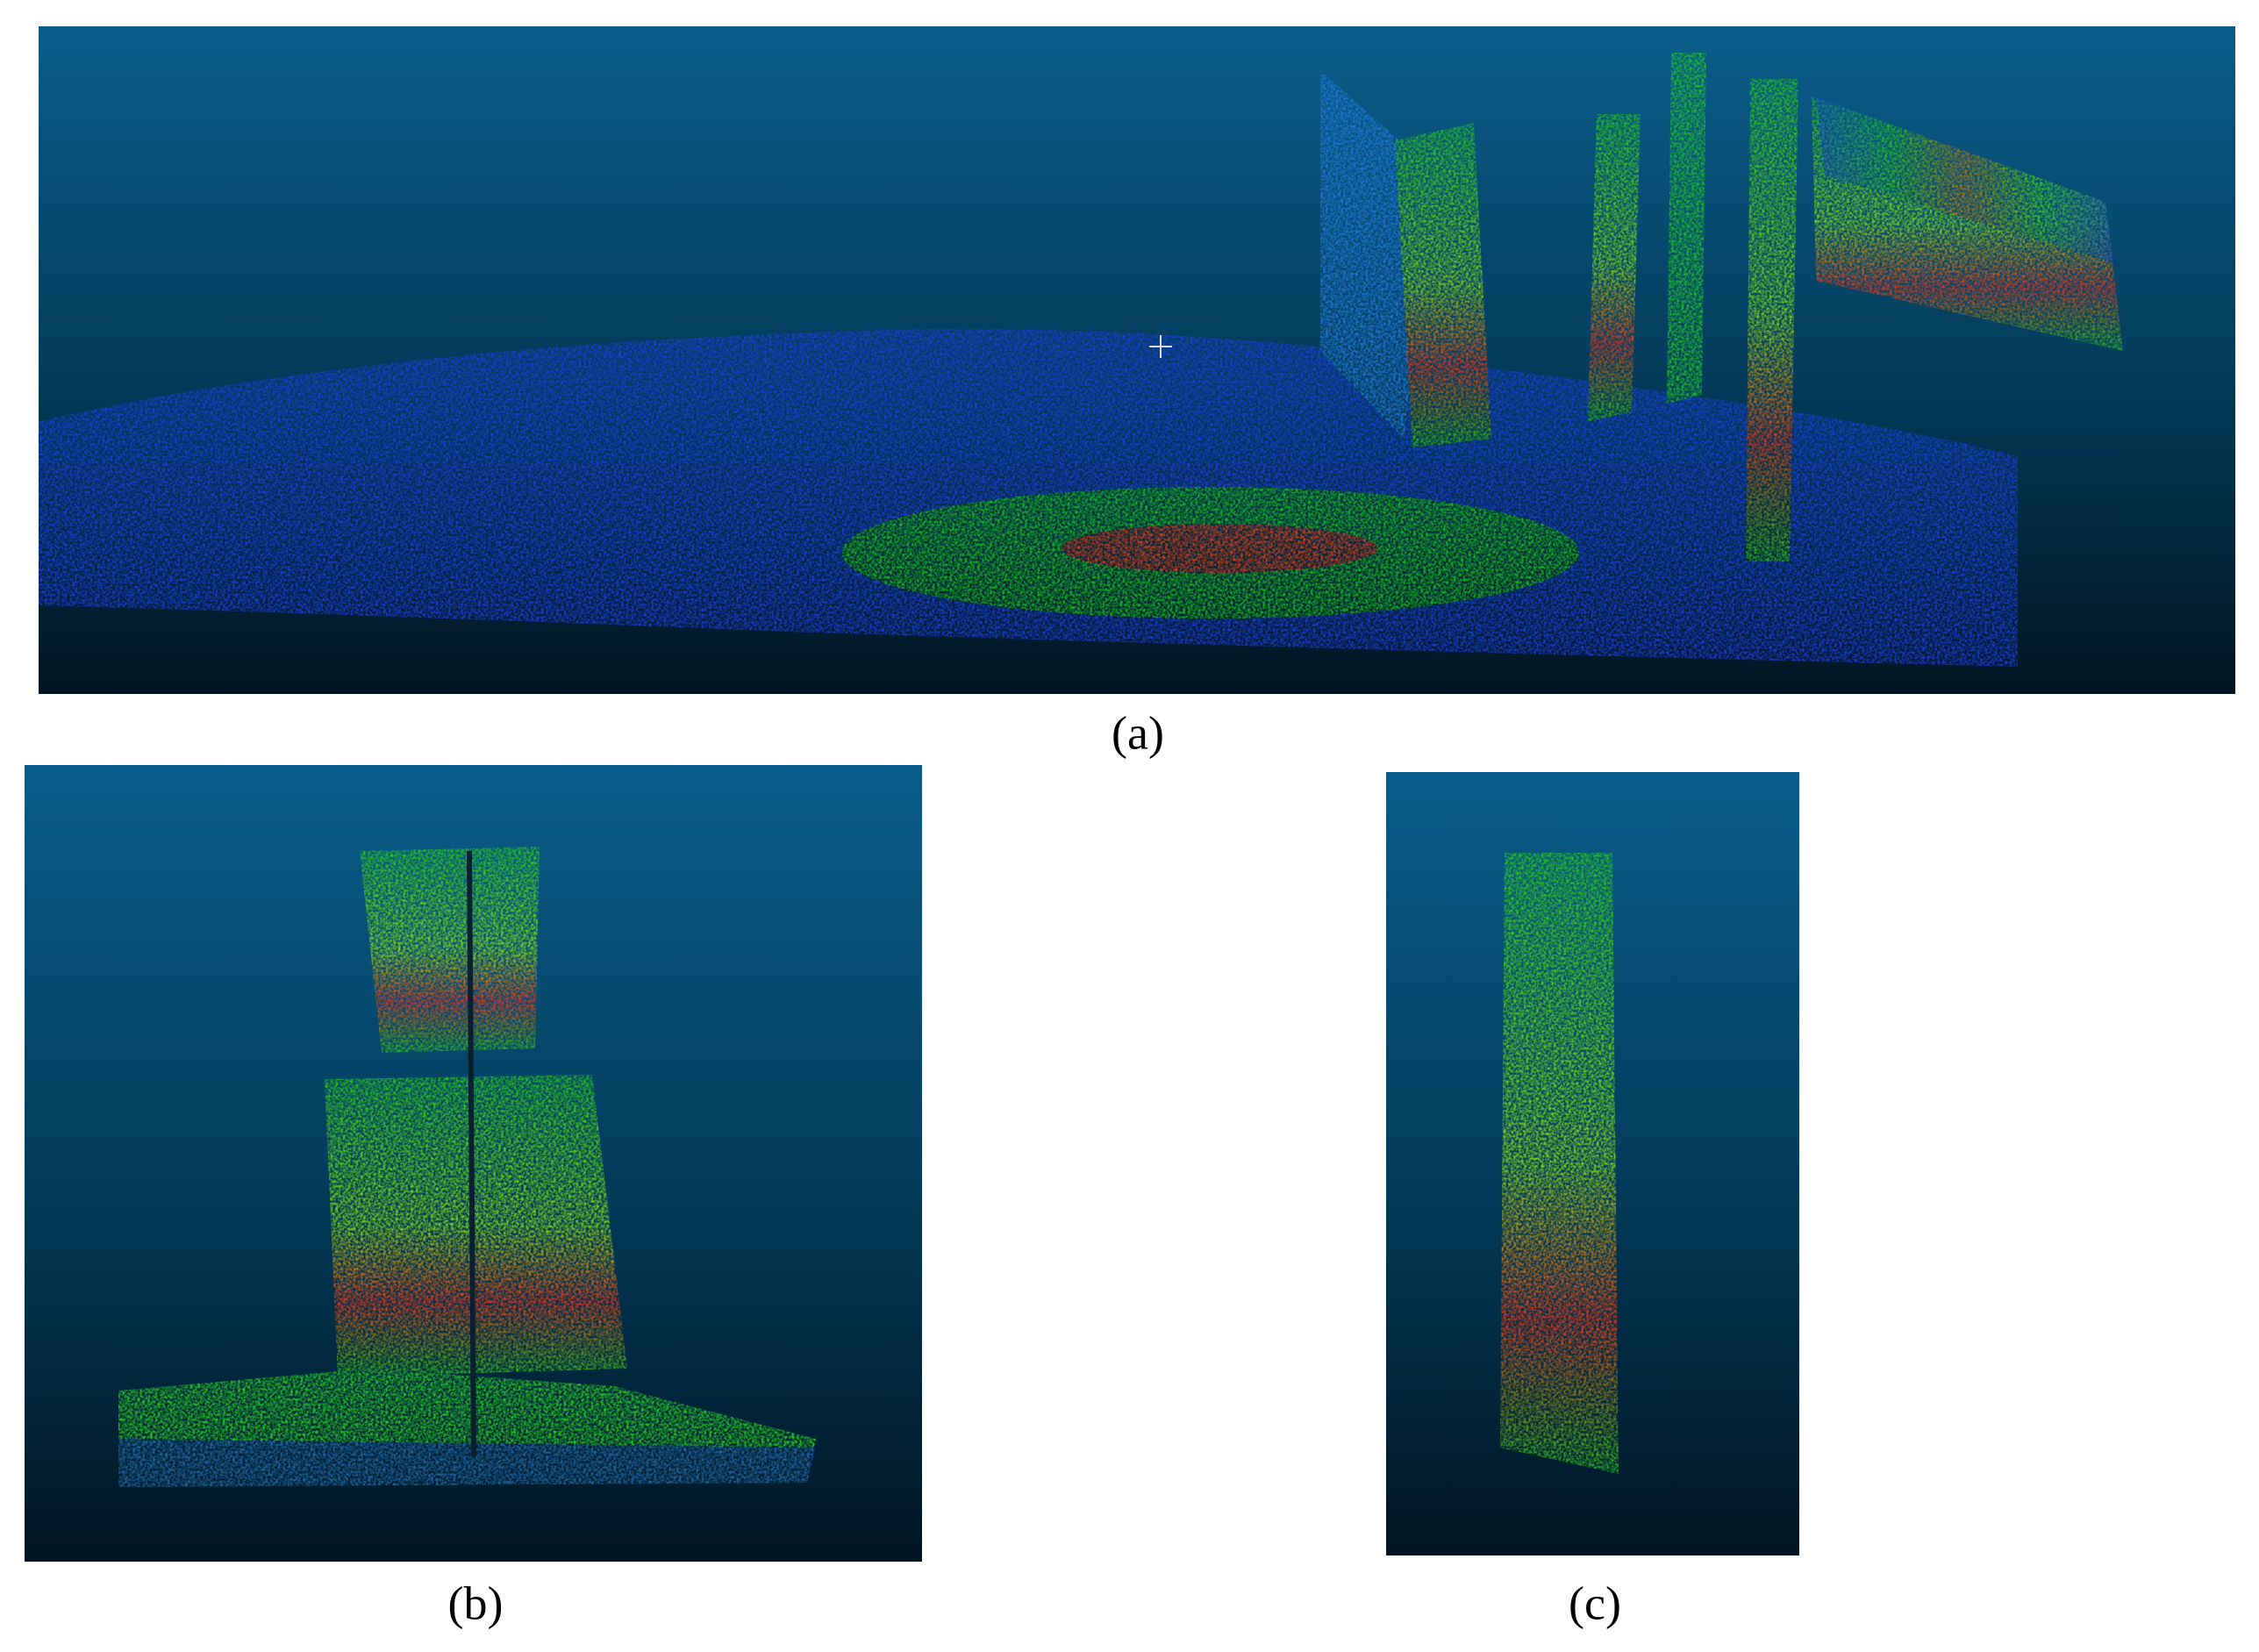  What do you see at coordinates (471, 1154) in the screenshot?
I see `seam` at bounding box center [471, 1154].